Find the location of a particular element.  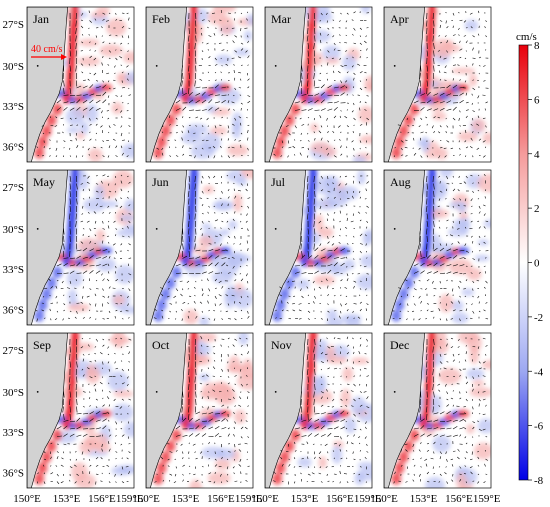

velocity-anomaly-field is located at coordinates (203, 247).